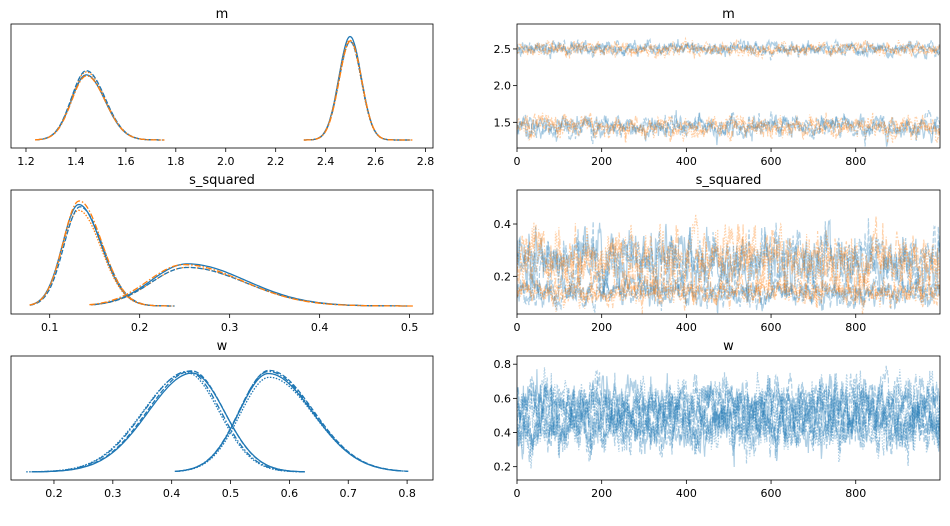 This screenshot has height=526, width=950. I want to click on y-tick-label: 0.8, so click(503, 364).